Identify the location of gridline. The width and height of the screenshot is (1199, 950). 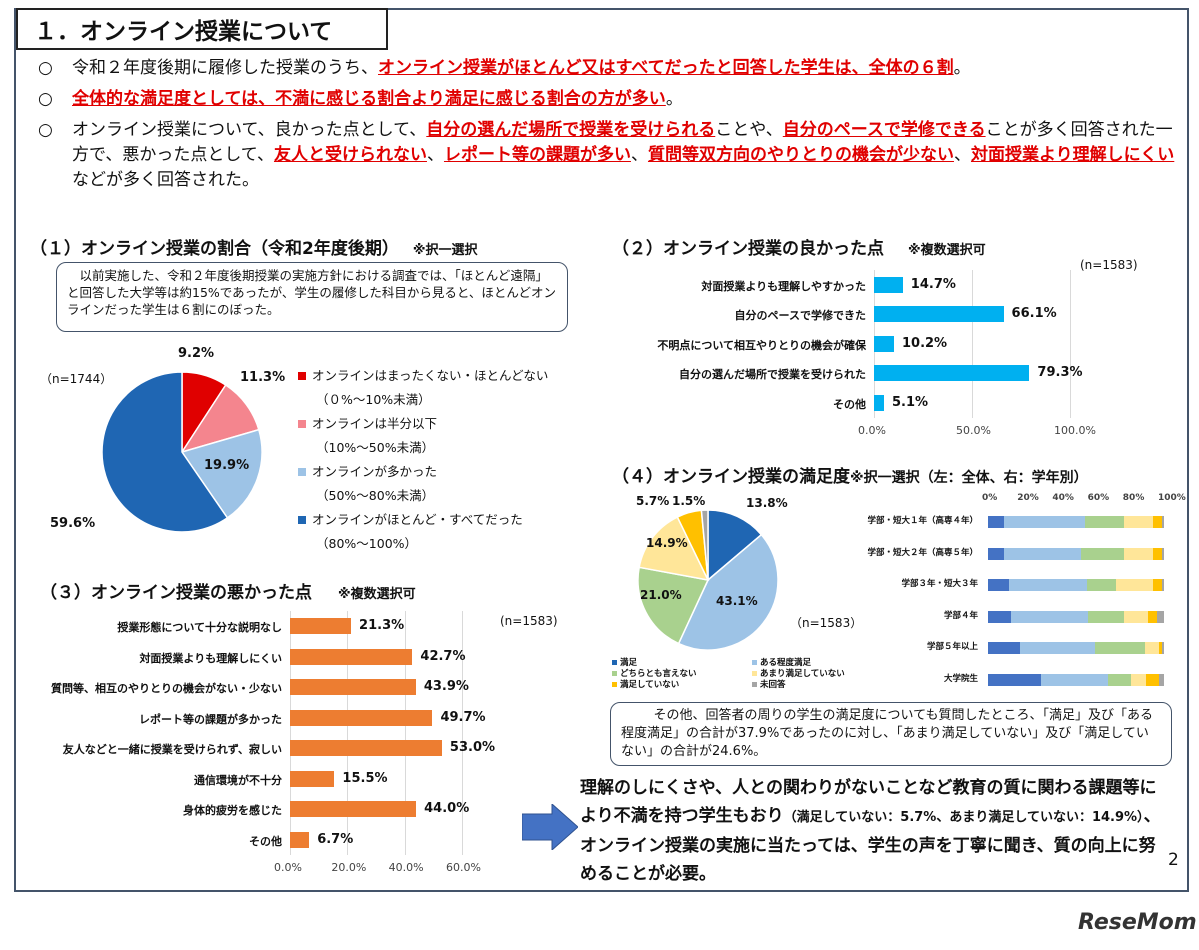
(1070, 344).